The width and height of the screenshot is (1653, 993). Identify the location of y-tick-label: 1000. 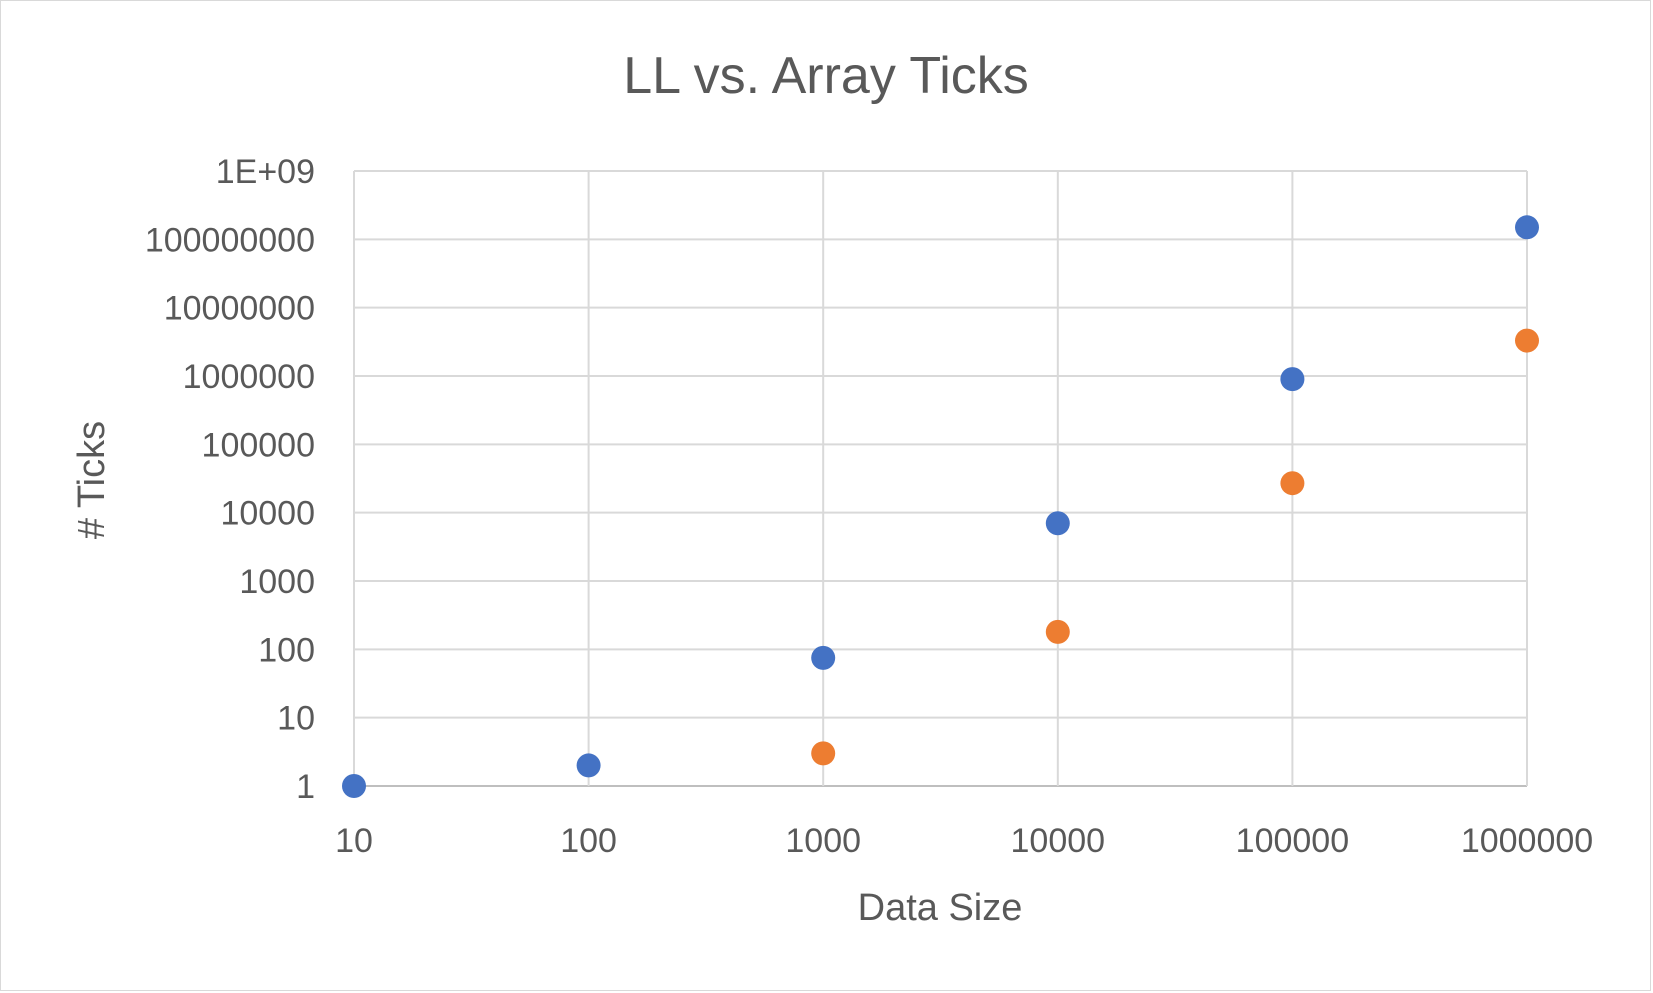
(277, 582).